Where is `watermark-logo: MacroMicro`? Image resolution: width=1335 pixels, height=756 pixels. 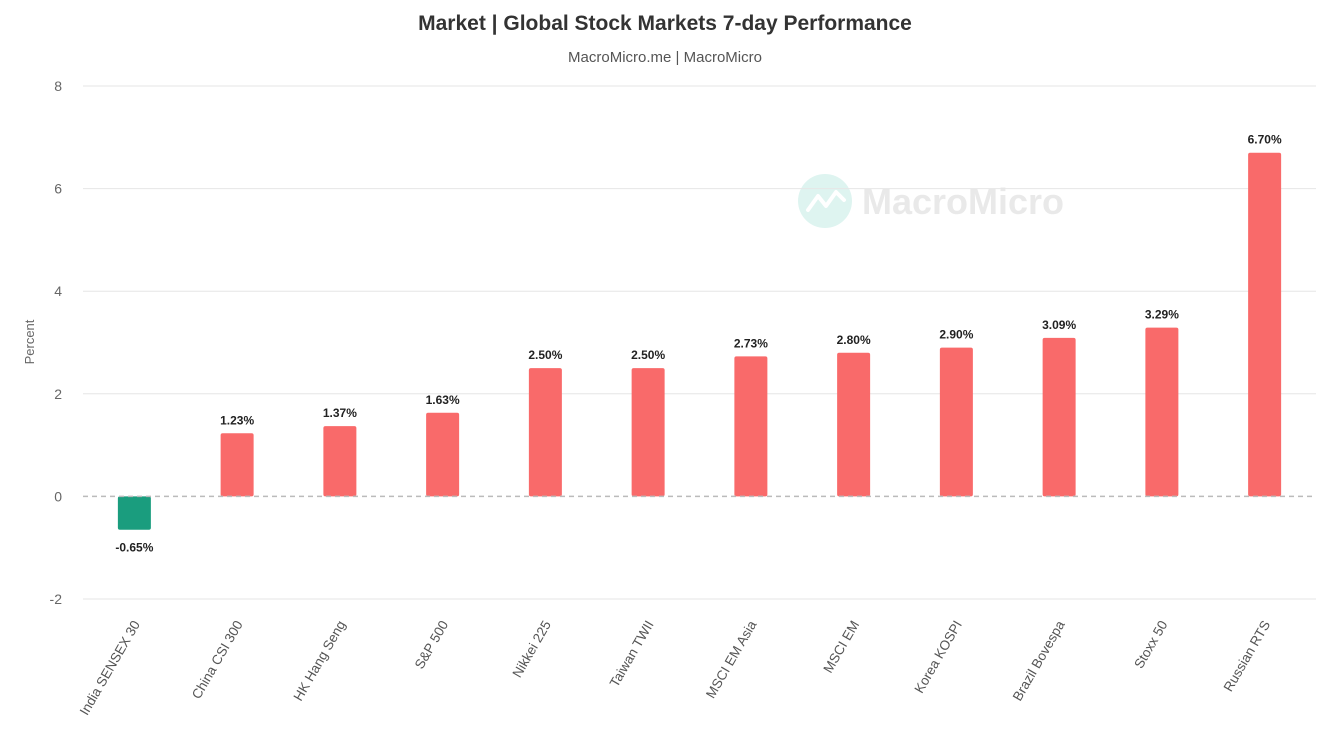
watermark-logo: MacroMicro is located at coordinates (931, 201).